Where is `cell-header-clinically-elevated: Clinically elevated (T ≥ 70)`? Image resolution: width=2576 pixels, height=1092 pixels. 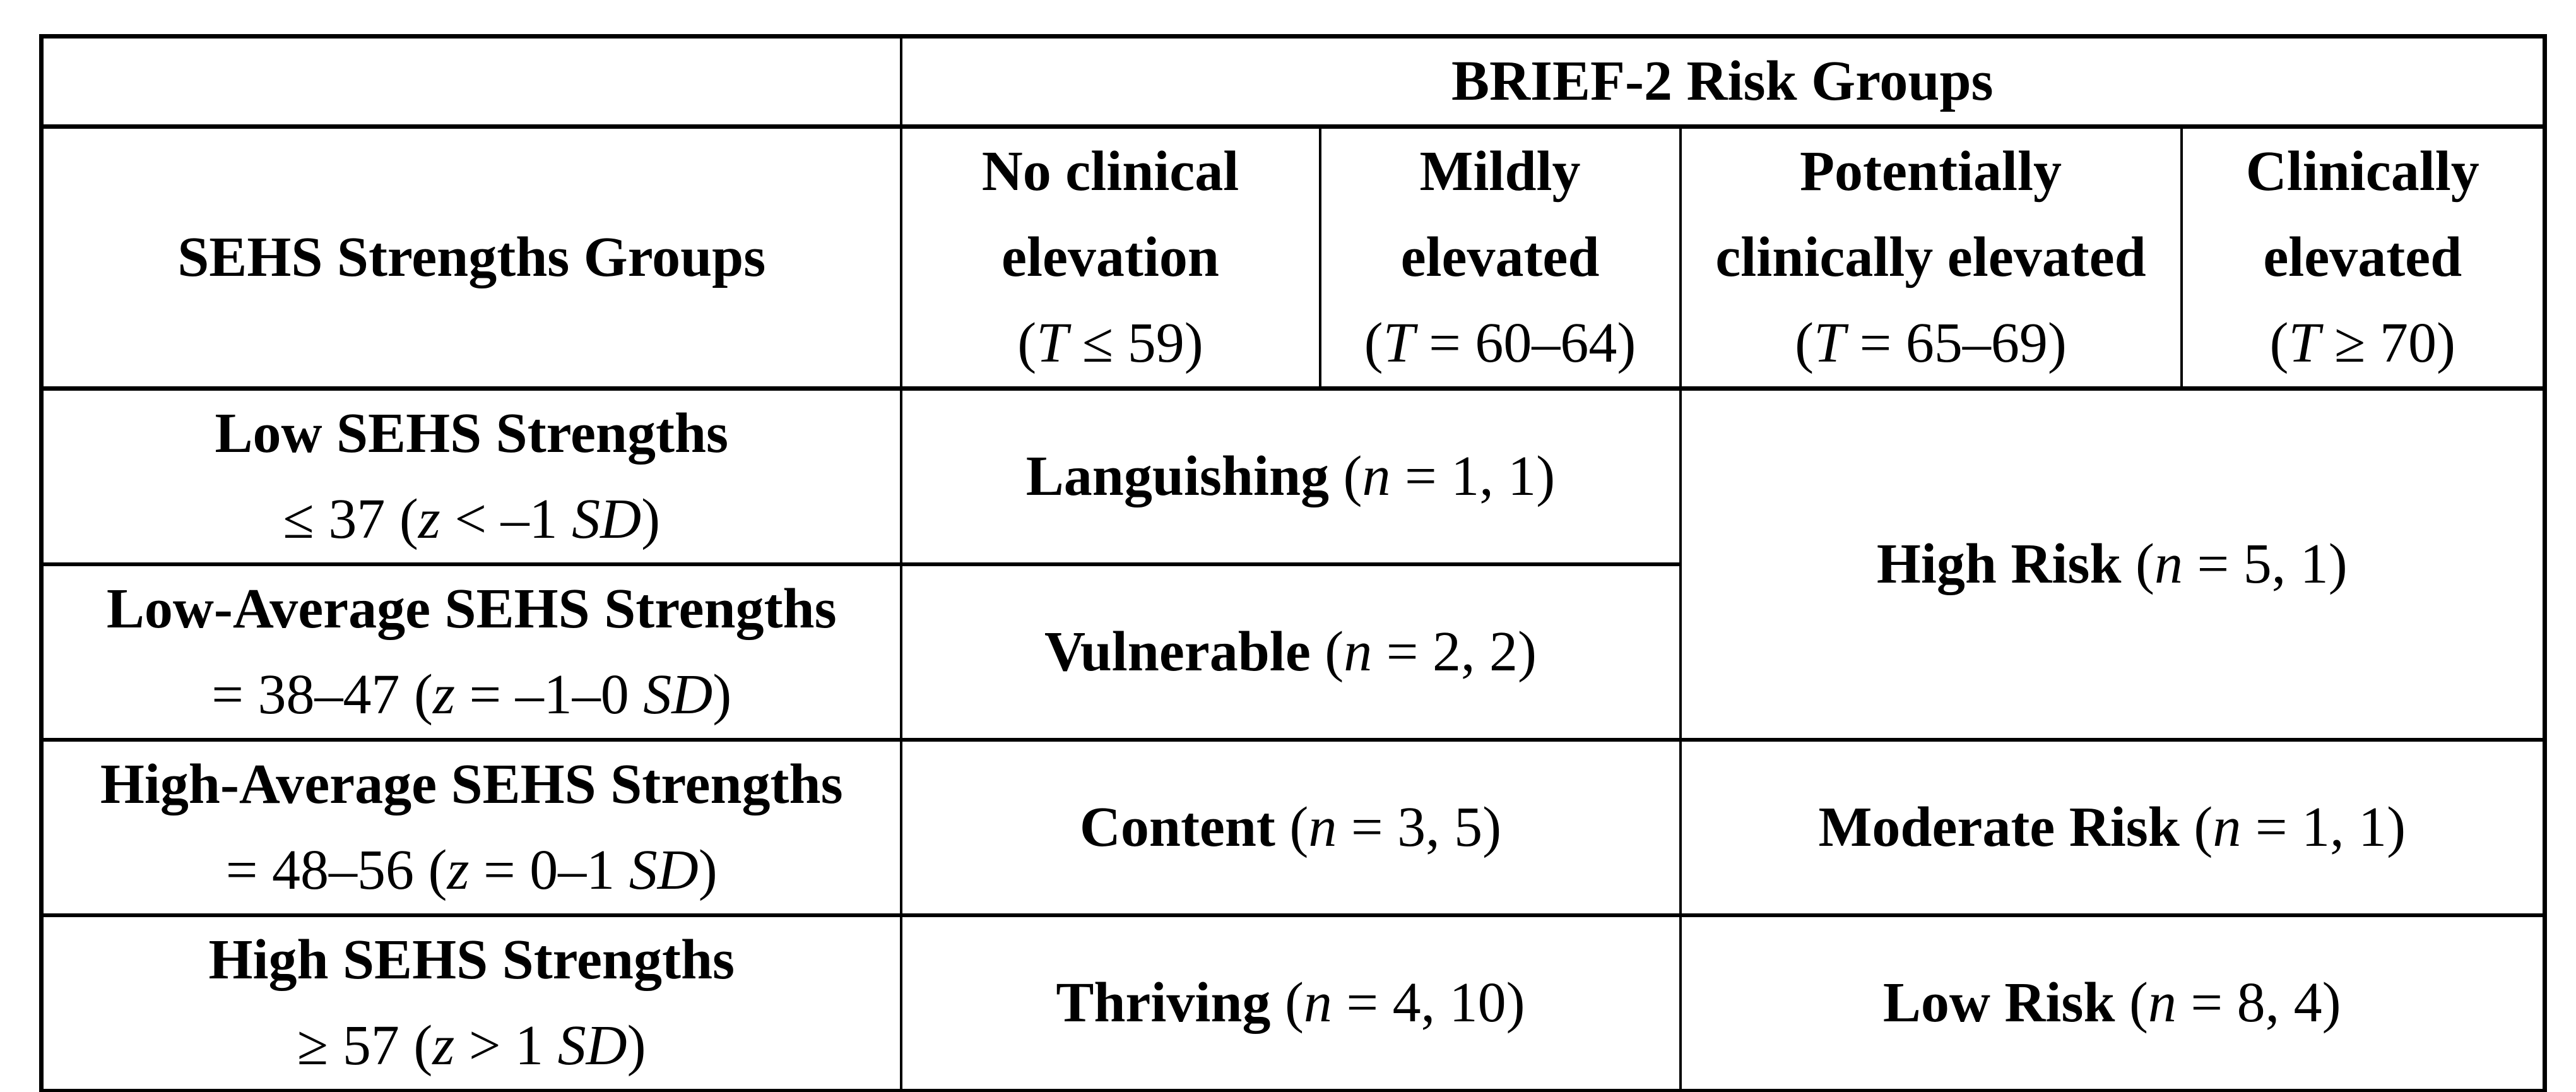 cell-header-clinically-elevated: Clinically elevated (T ≥ 70) is located at coordinates (2363, 257).